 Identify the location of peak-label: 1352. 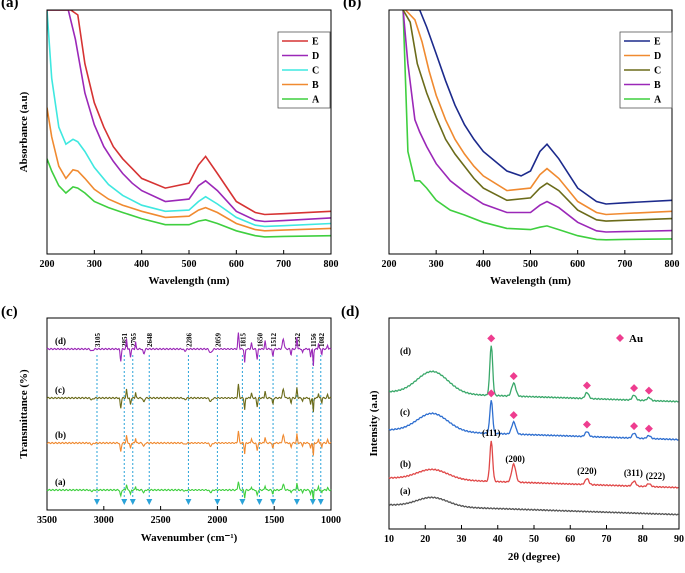
(298, 340).